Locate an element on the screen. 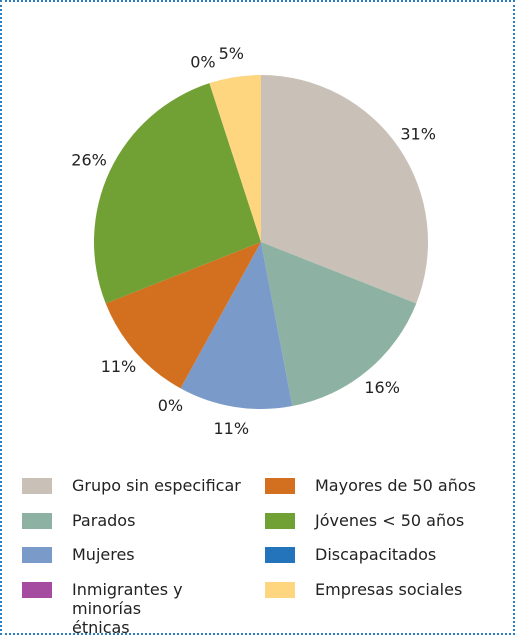  legend-item: Discapacitados is located at coordinates (380, 554).